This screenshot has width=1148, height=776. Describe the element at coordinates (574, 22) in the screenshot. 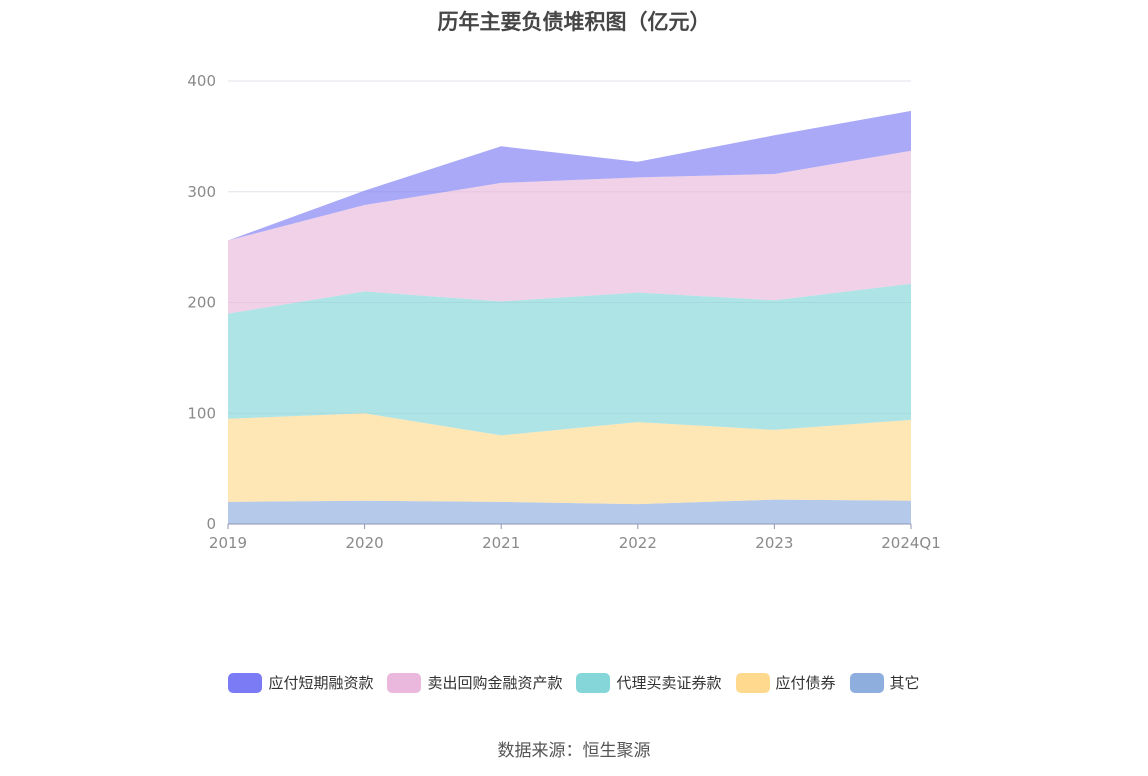

I see `chart-title: 历年主要负债堆积图（亿元）` at that location.